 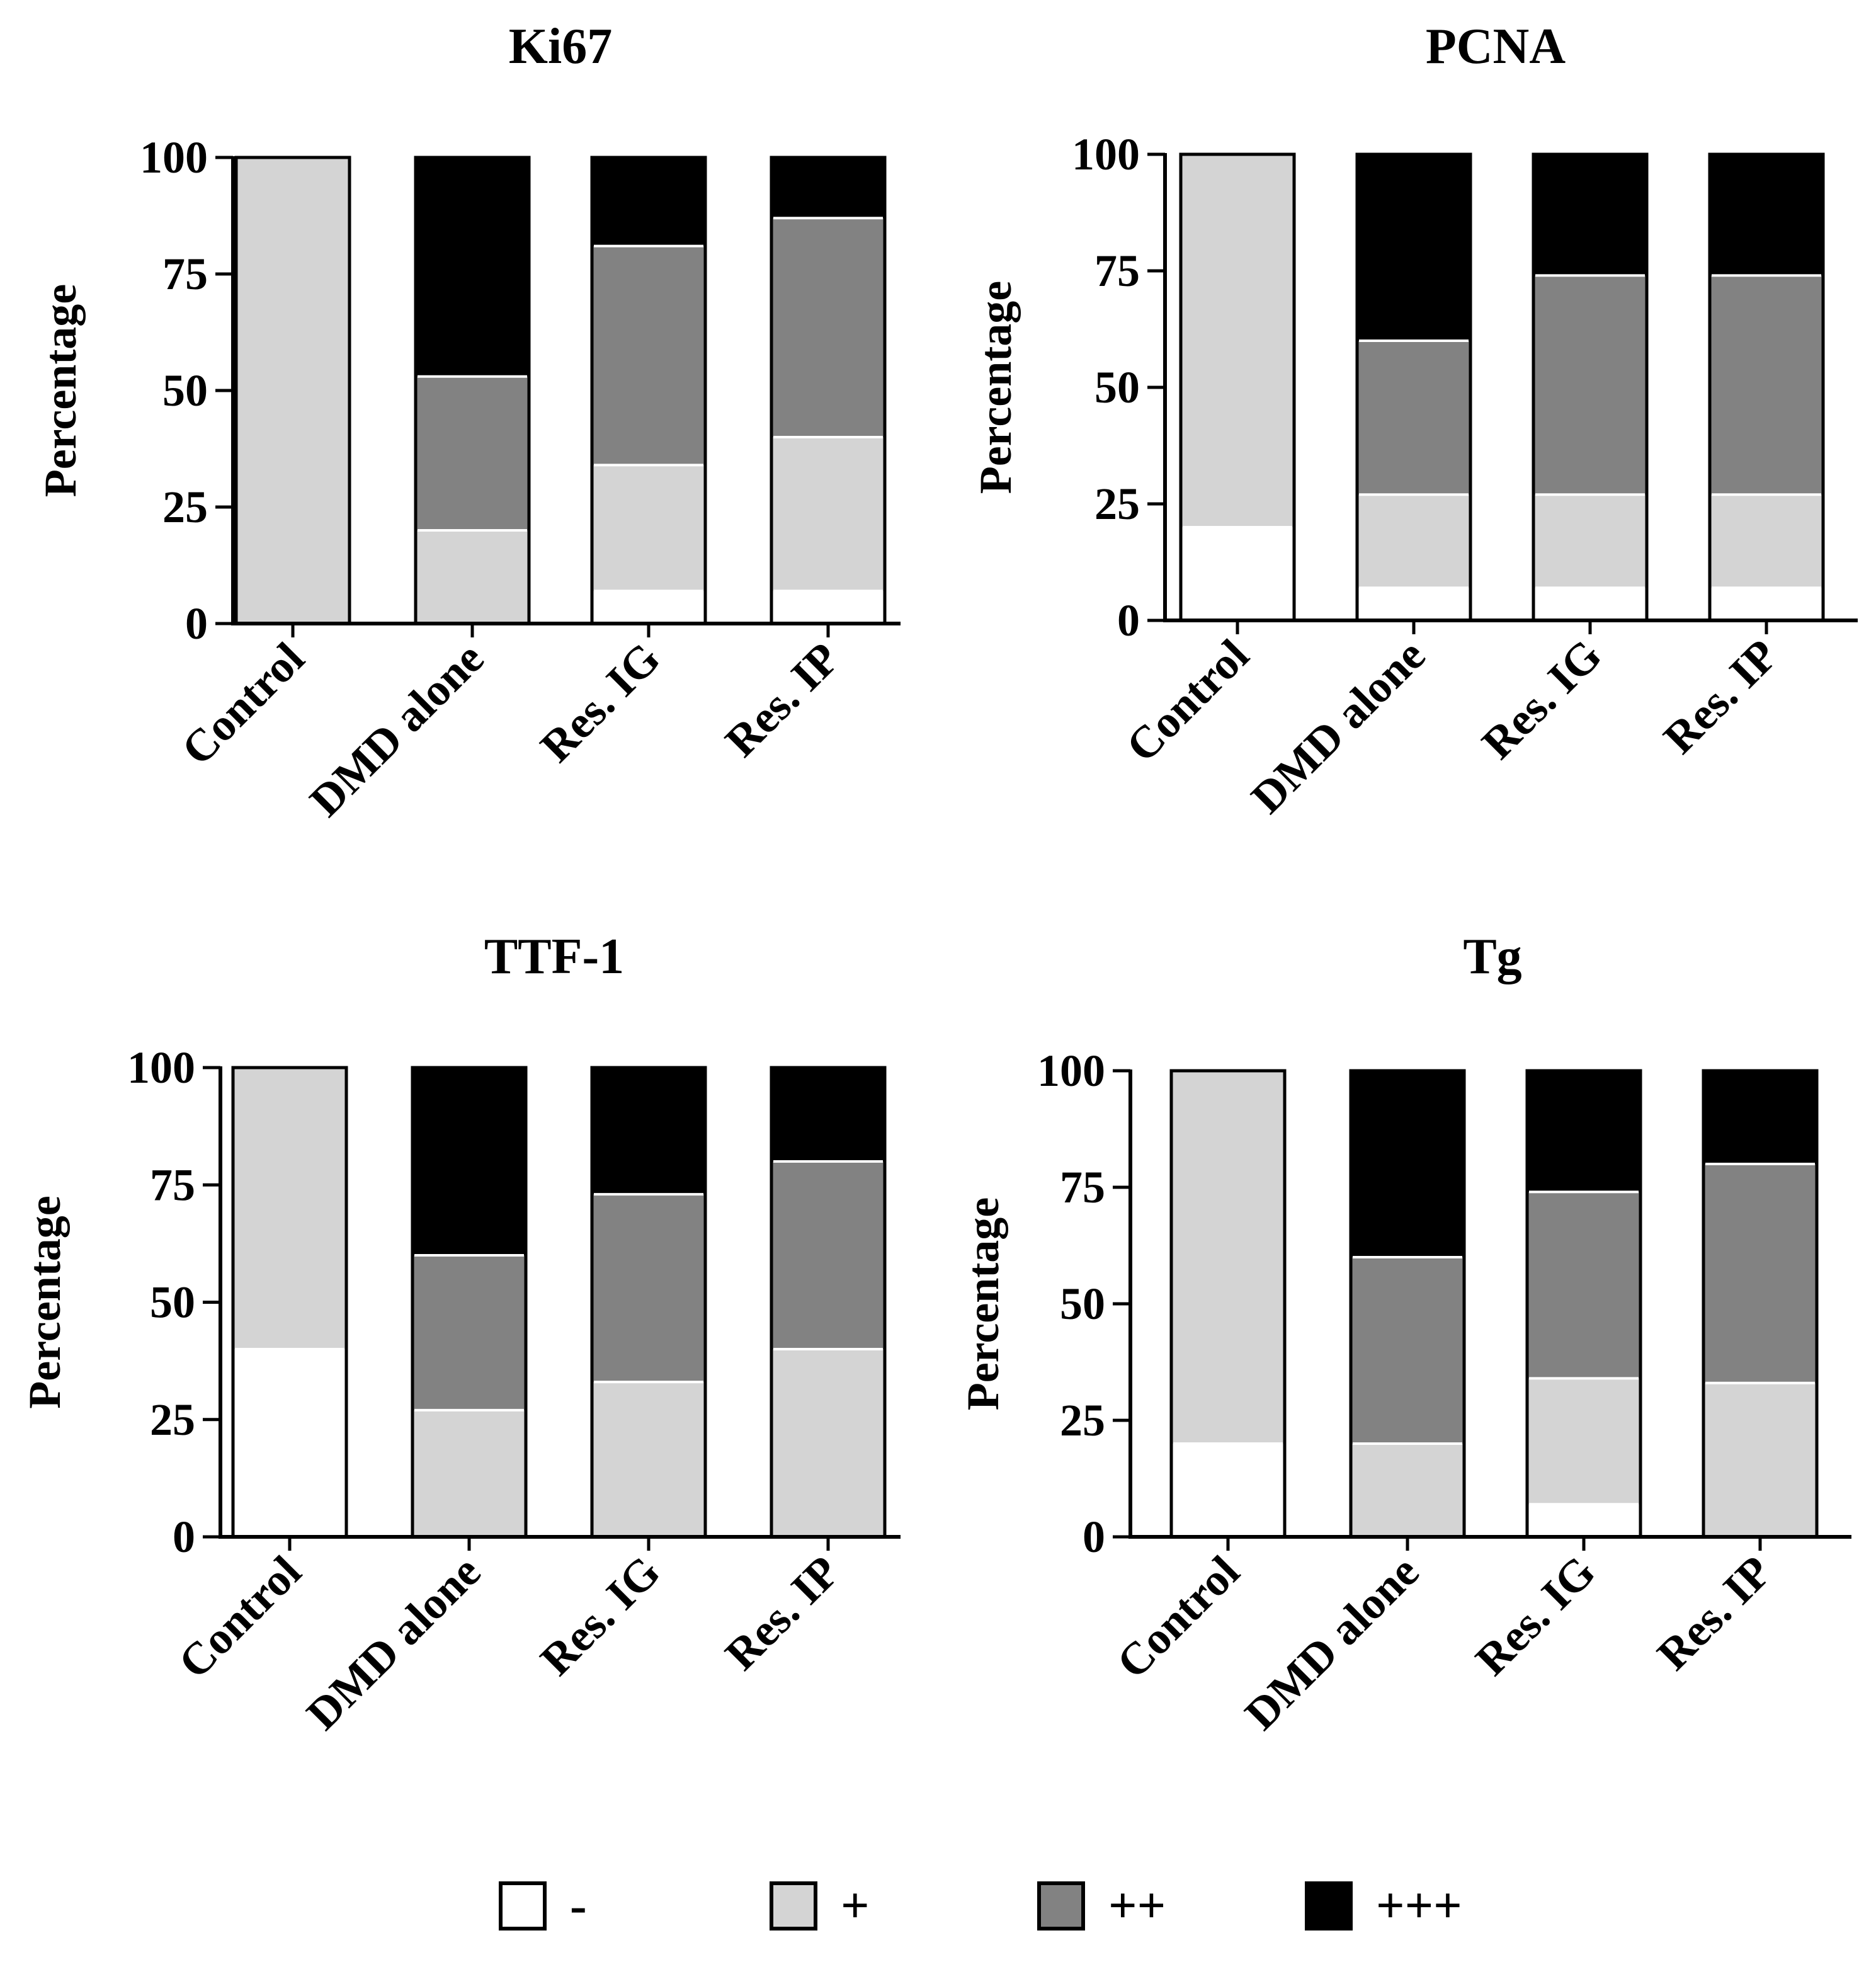 I want to click on chart-title: Ki67, so click(x=560, y=46).